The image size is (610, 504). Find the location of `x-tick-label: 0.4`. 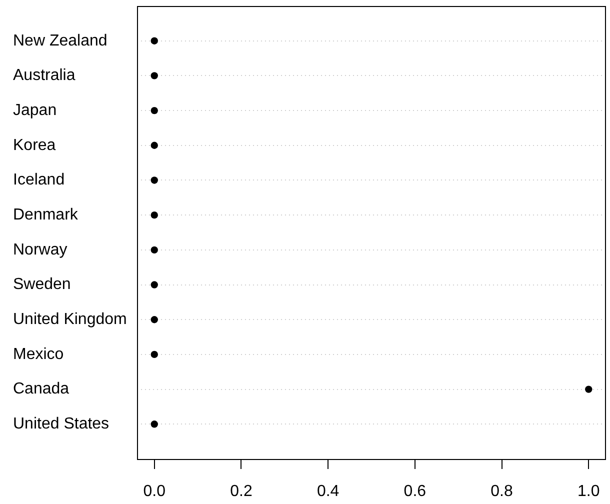

x-tick-label: 0.4 is located at coordinates (328, 491).